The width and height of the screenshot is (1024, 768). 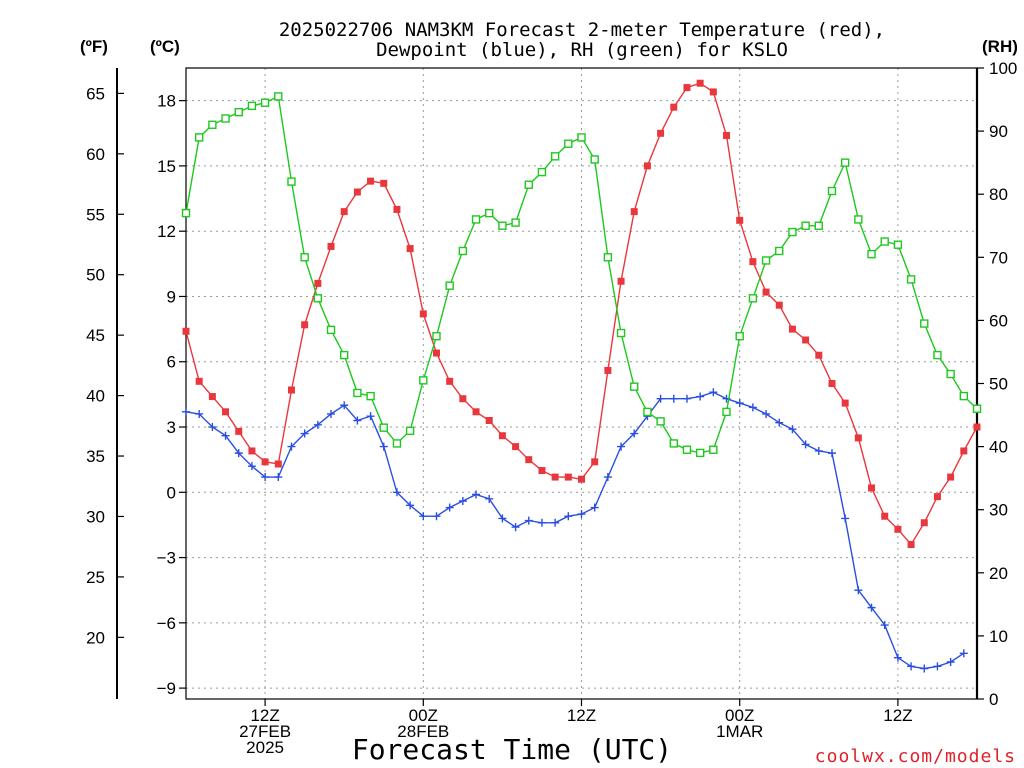 I want to click on celsius-unit-label: (ºC), so click(x=165, y=46).